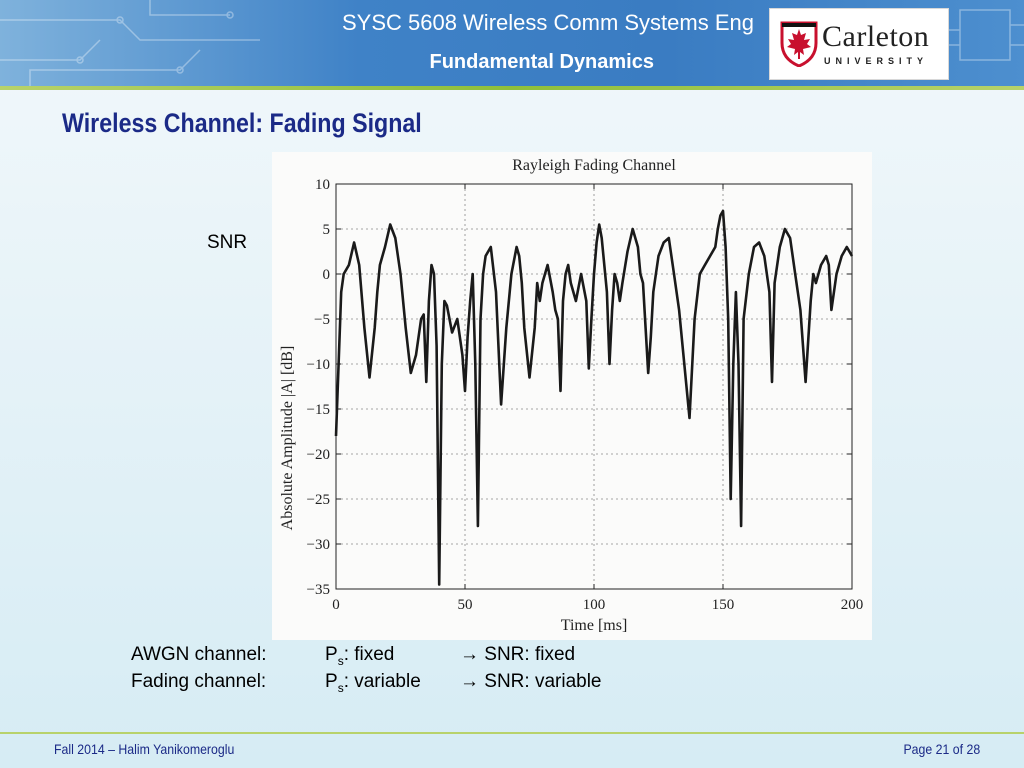 The width and height of the screenshot is (1024, 768). What do you see at coordinates (876, 61) in the screenshot?
I see `logo-subtitle: UNIVERSITY` at bounding box center [876, 61].